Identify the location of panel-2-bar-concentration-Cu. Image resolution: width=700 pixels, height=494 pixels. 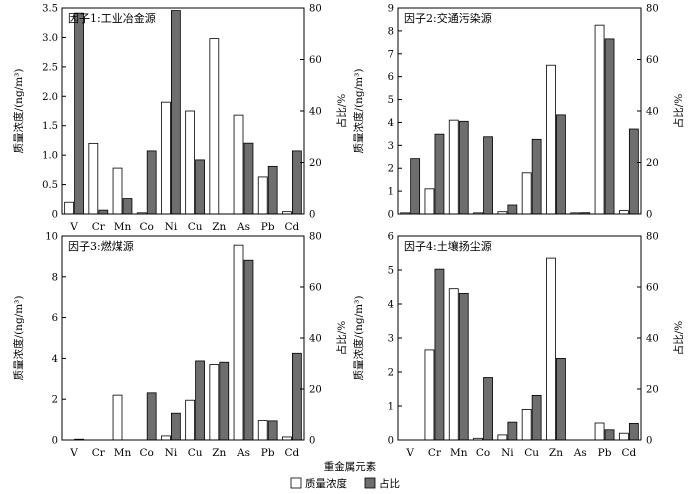
(526, 193).